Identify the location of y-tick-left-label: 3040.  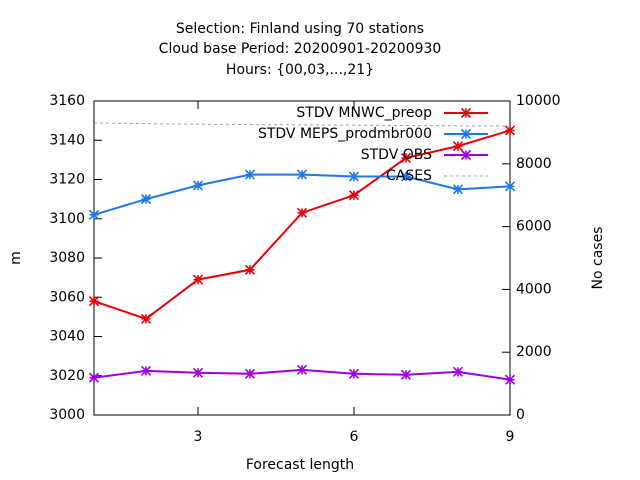
(67, 337).